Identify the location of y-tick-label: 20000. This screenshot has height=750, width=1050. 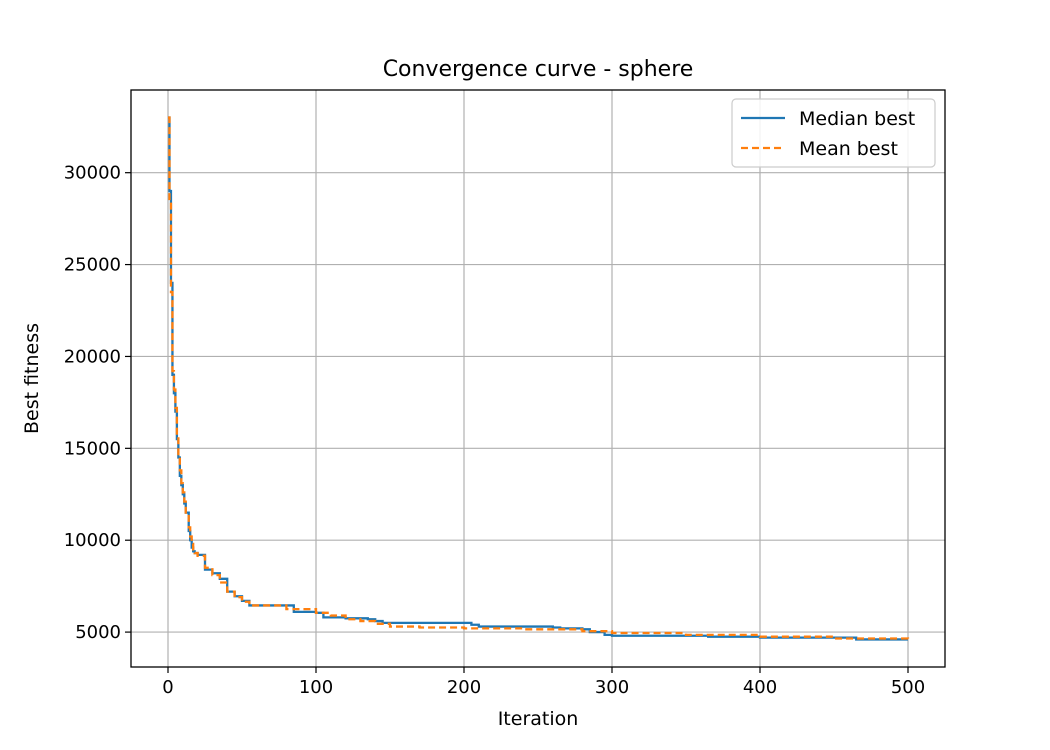
(92, 356).